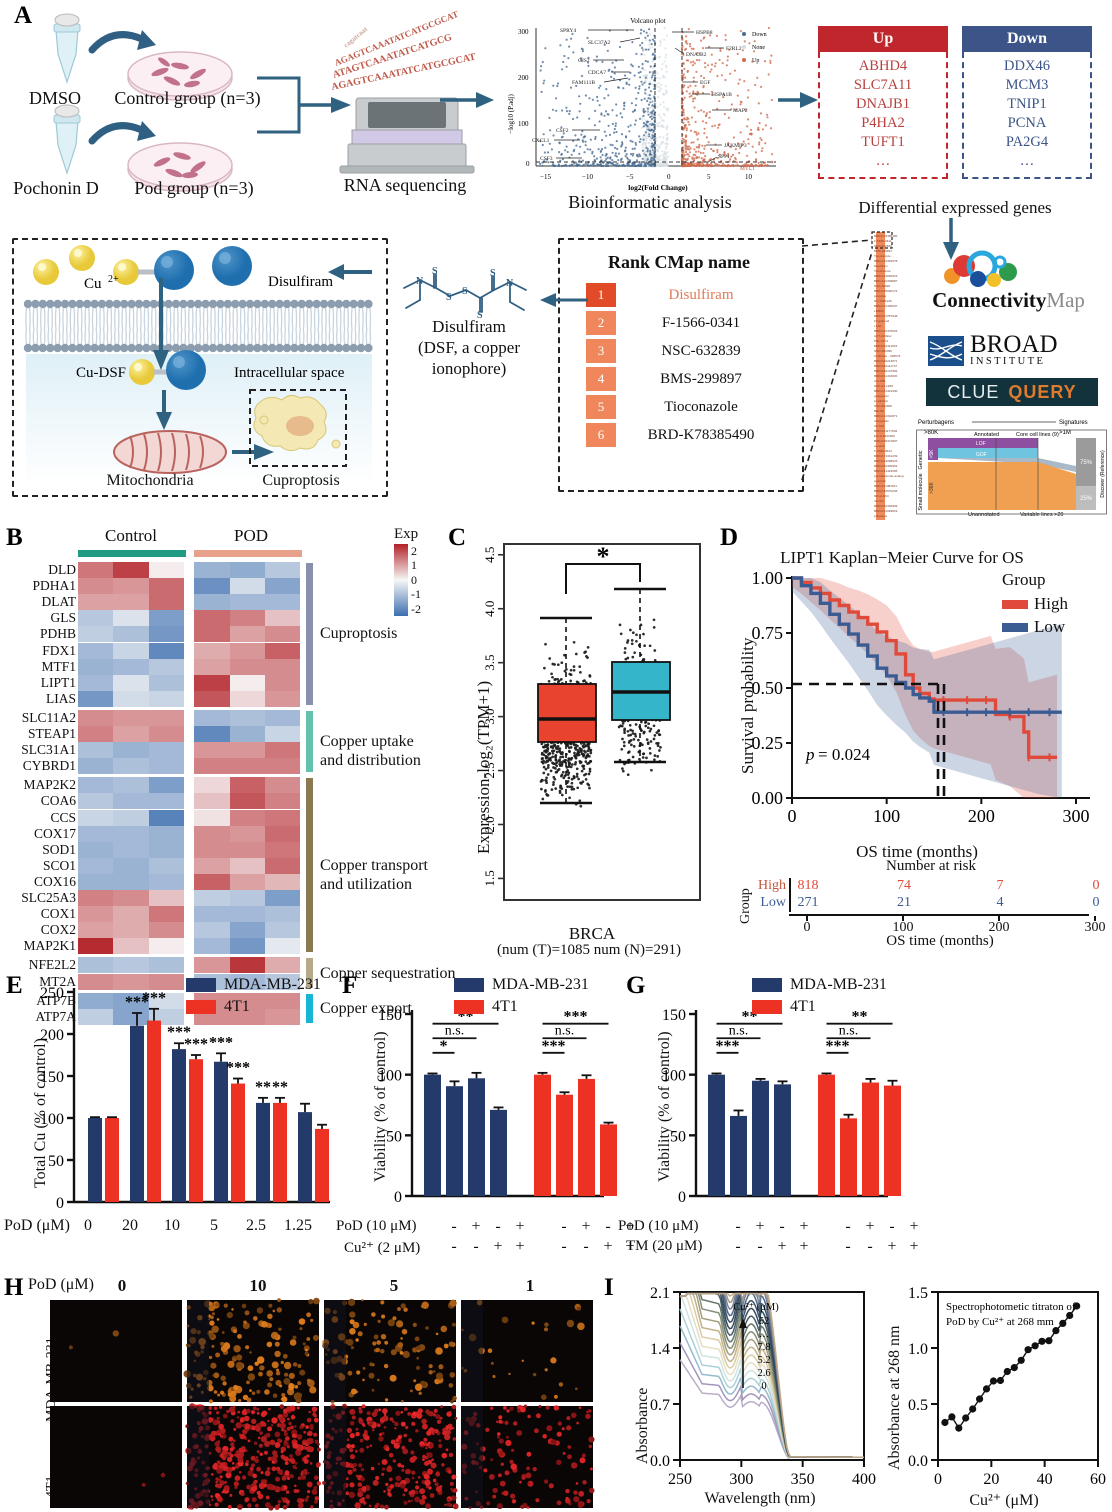  I want to click on connectivitymap-wordmark: ConnectivityMap, so click(1008, 300).